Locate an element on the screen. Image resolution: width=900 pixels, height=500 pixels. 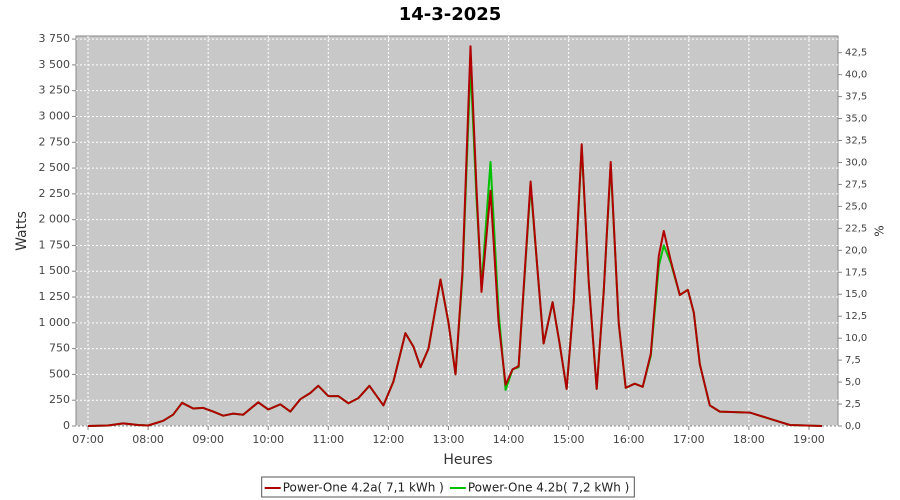
x-tick-label: 12:00 is located at coordinates (389, 439).